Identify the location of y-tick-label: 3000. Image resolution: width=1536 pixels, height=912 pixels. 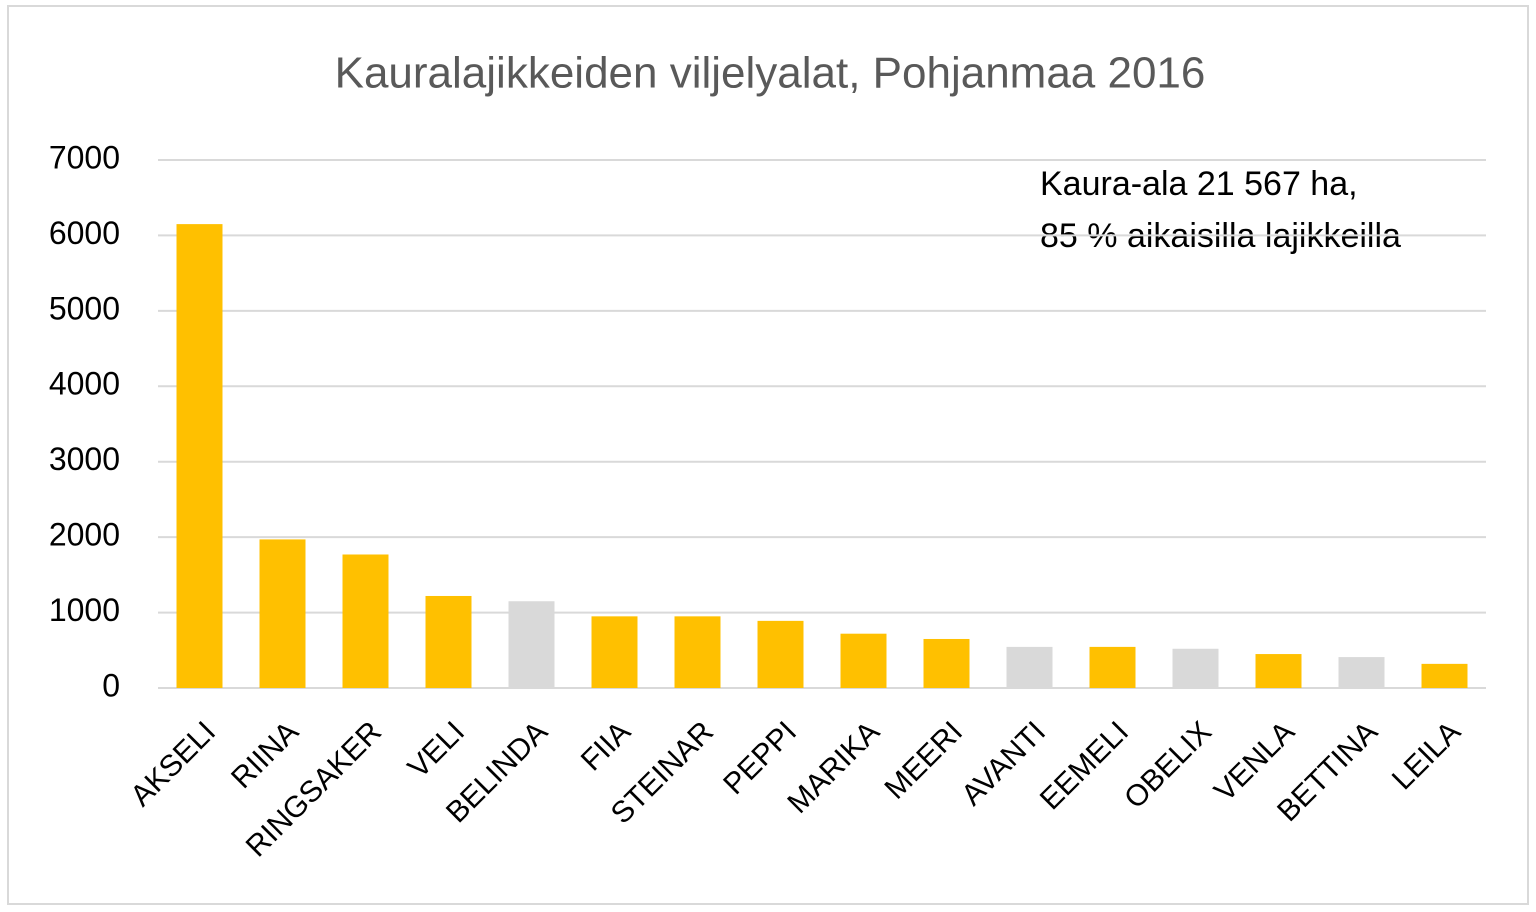
(84, 459).